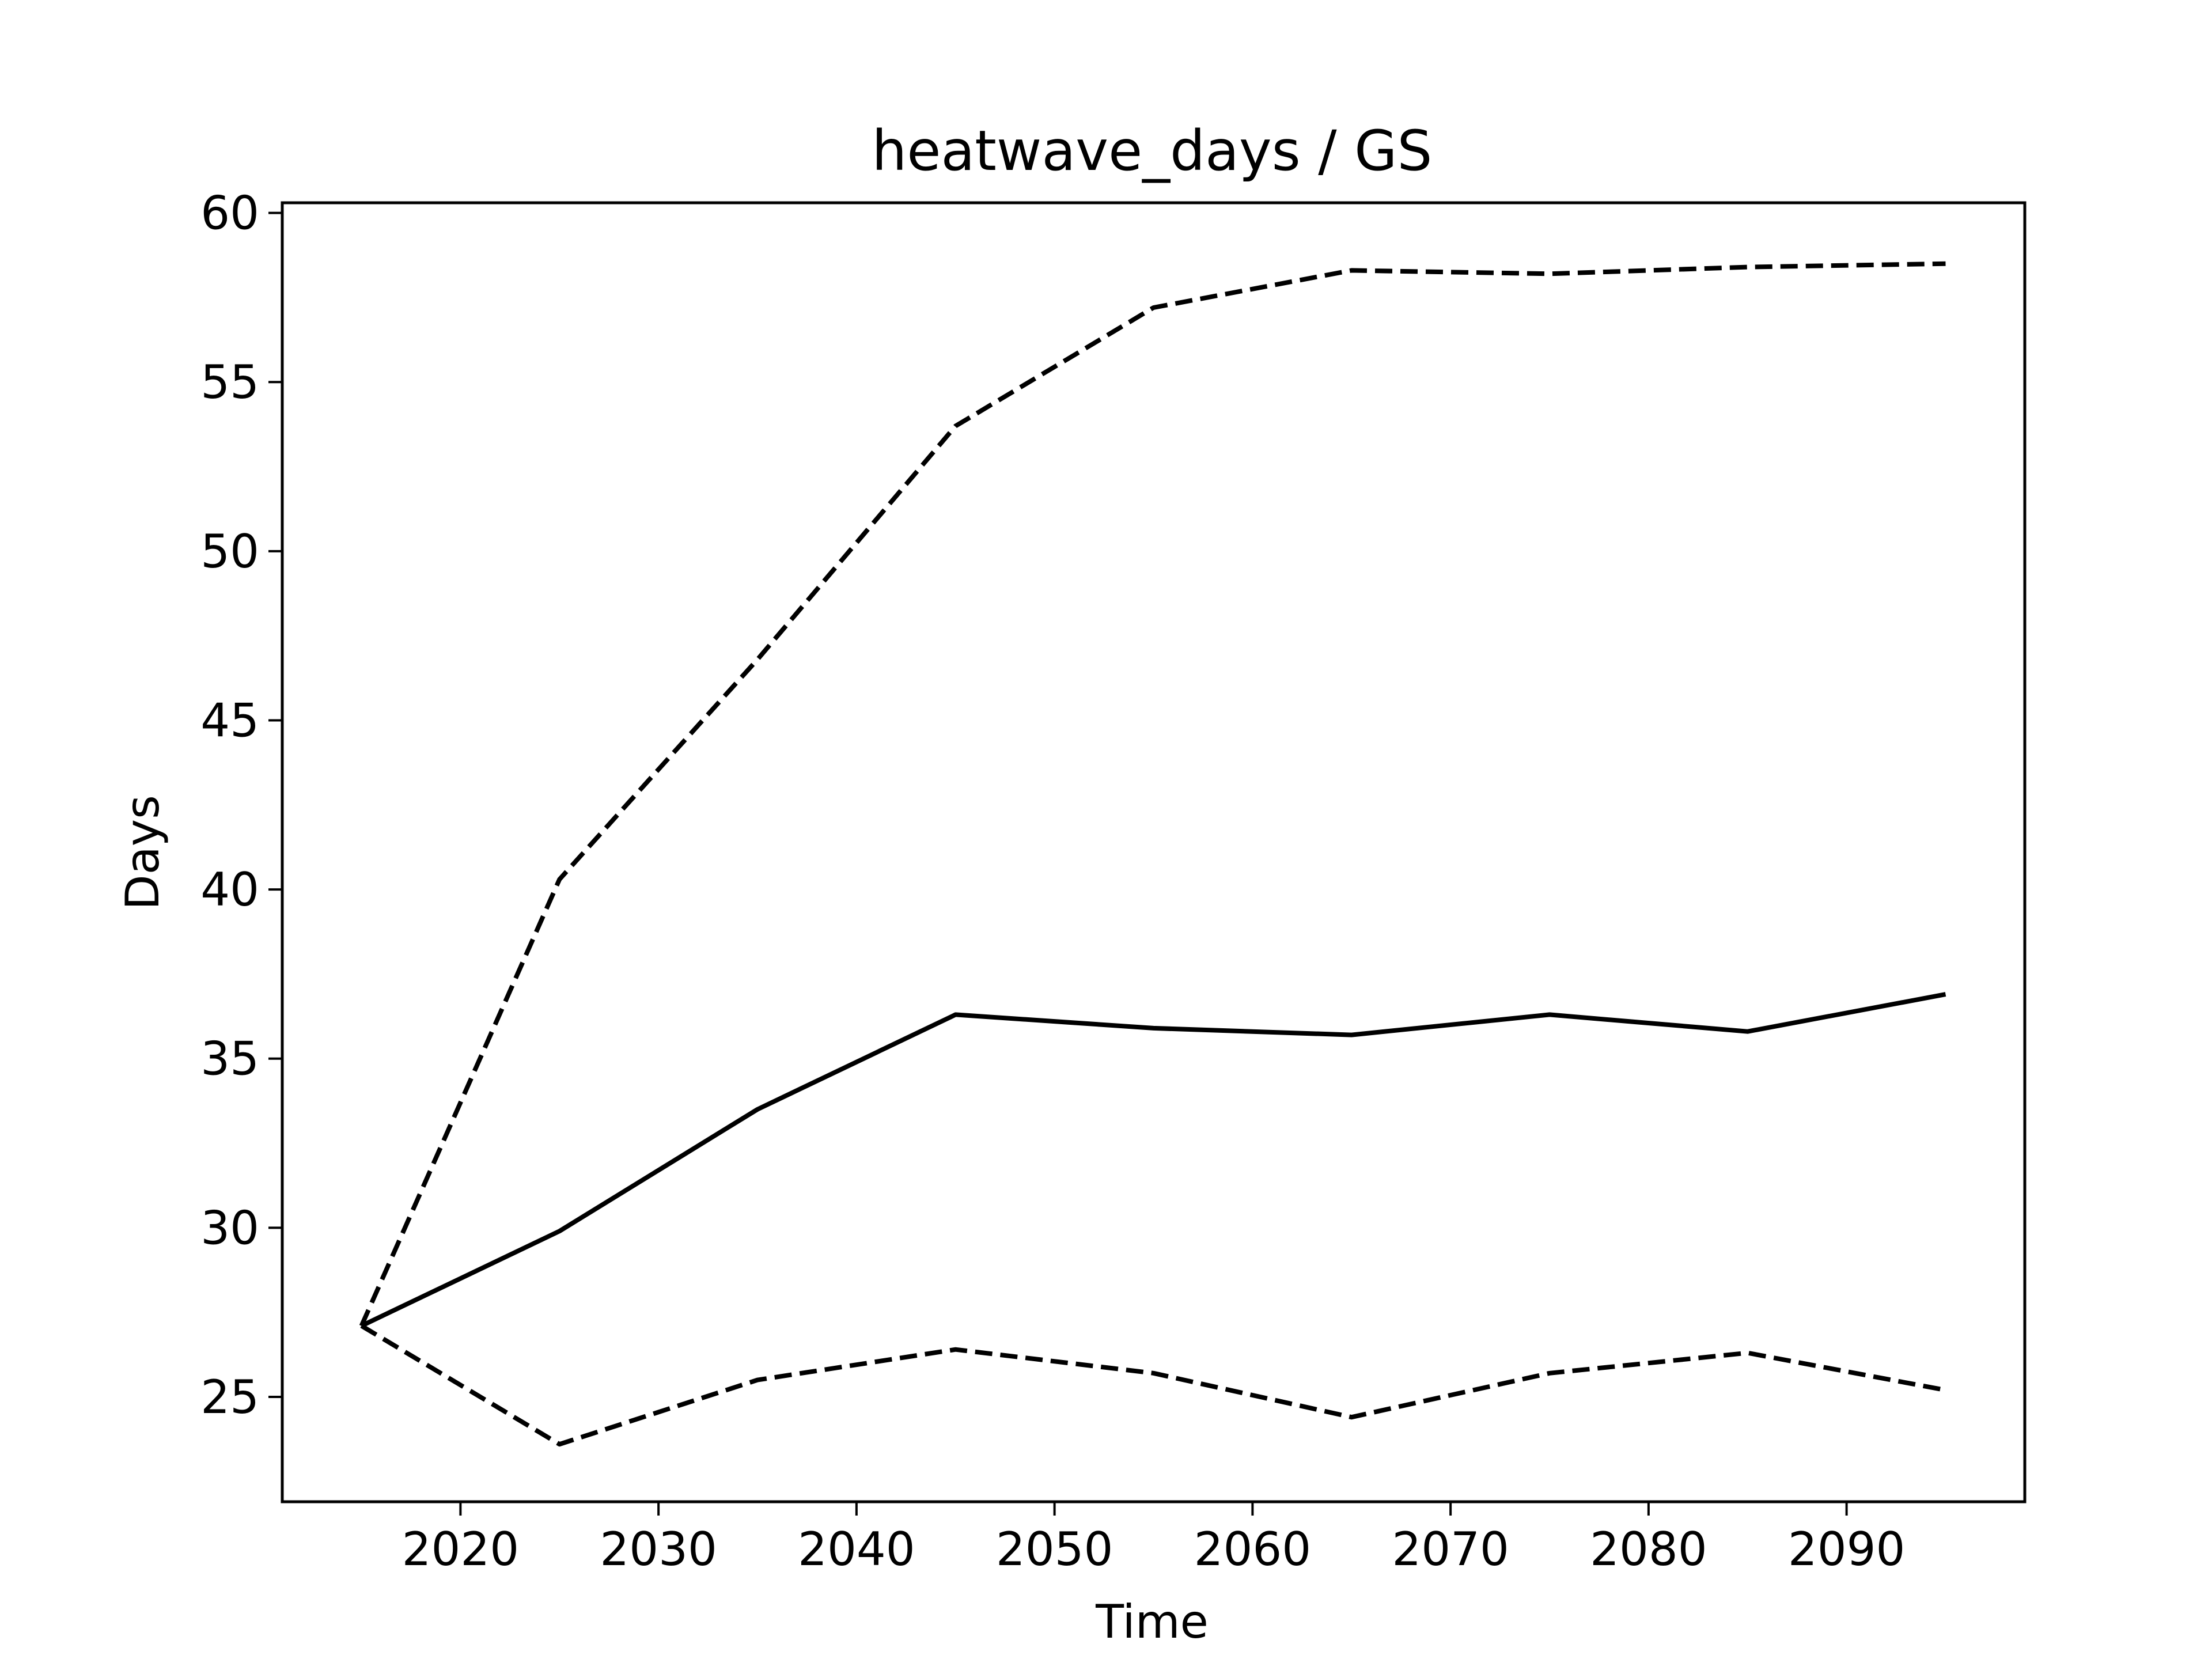  Describe the element at coordinates (461, 1549) in the screenshot. I see `x-tick-label: 2020` at that location.